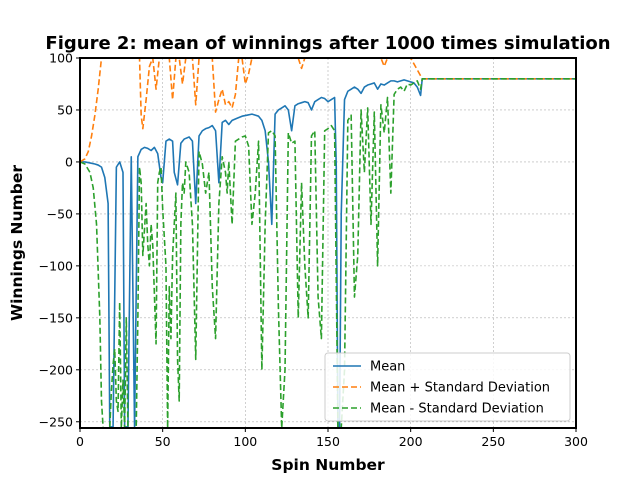 This screenshot has width=640, height=480. What do you see at coordinates (56, 369) in the screenshot?
I see `y-tick-label: −200` at bounding box center [56, 369].